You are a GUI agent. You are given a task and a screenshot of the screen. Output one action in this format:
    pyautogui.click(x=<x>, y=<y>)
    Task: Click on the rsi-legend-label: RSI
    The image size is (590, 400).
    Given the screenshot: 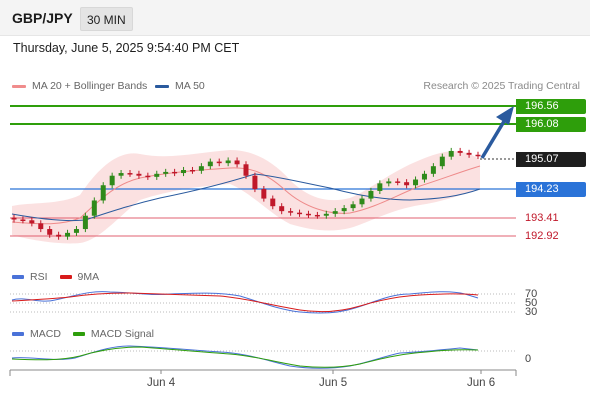 What is the action you would take?
    pyautogui.click(x=39, y=277)
    